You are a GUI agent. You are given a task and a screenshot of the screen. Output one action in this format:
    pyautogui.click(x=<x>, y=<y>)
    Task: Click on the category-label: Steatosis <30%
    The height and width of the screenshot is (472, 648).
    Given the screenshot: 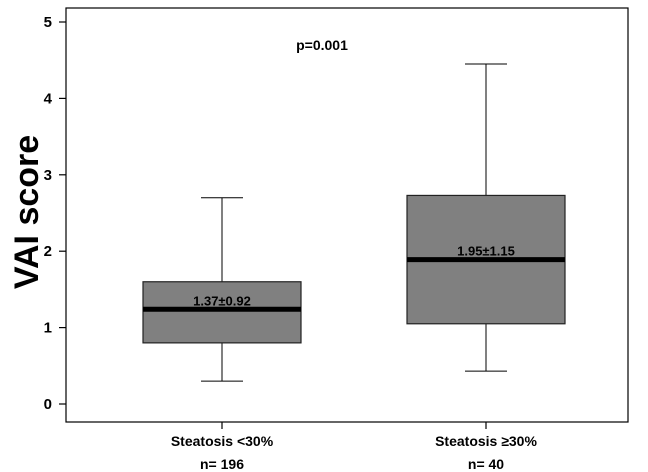 What is the action you would take?
    pyautogui.click(x=222, y=441)
    